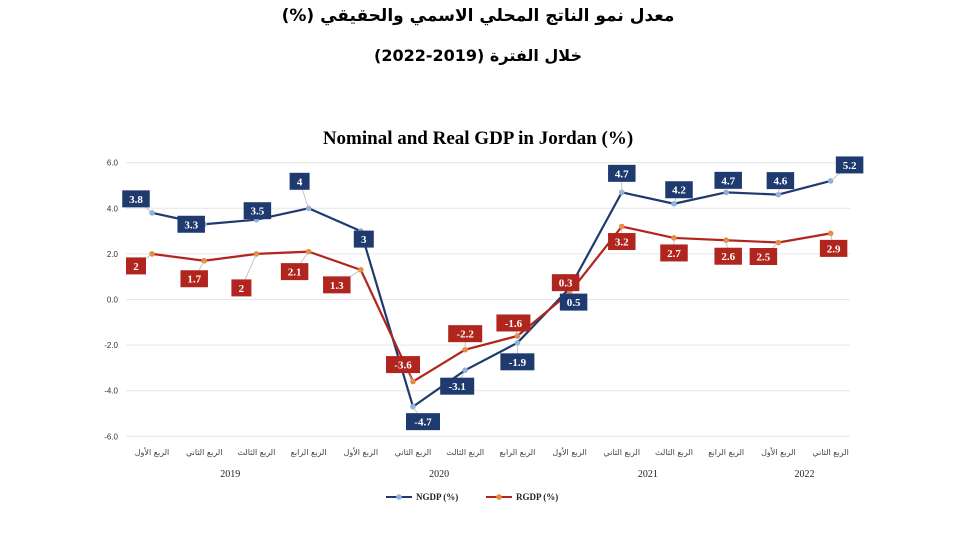  What do you see at coordinates (478, 55) in the screenshot?
I see `arabic-title-line2: خلال الفترة (2019-2022)` at bounding box center [478, 55].